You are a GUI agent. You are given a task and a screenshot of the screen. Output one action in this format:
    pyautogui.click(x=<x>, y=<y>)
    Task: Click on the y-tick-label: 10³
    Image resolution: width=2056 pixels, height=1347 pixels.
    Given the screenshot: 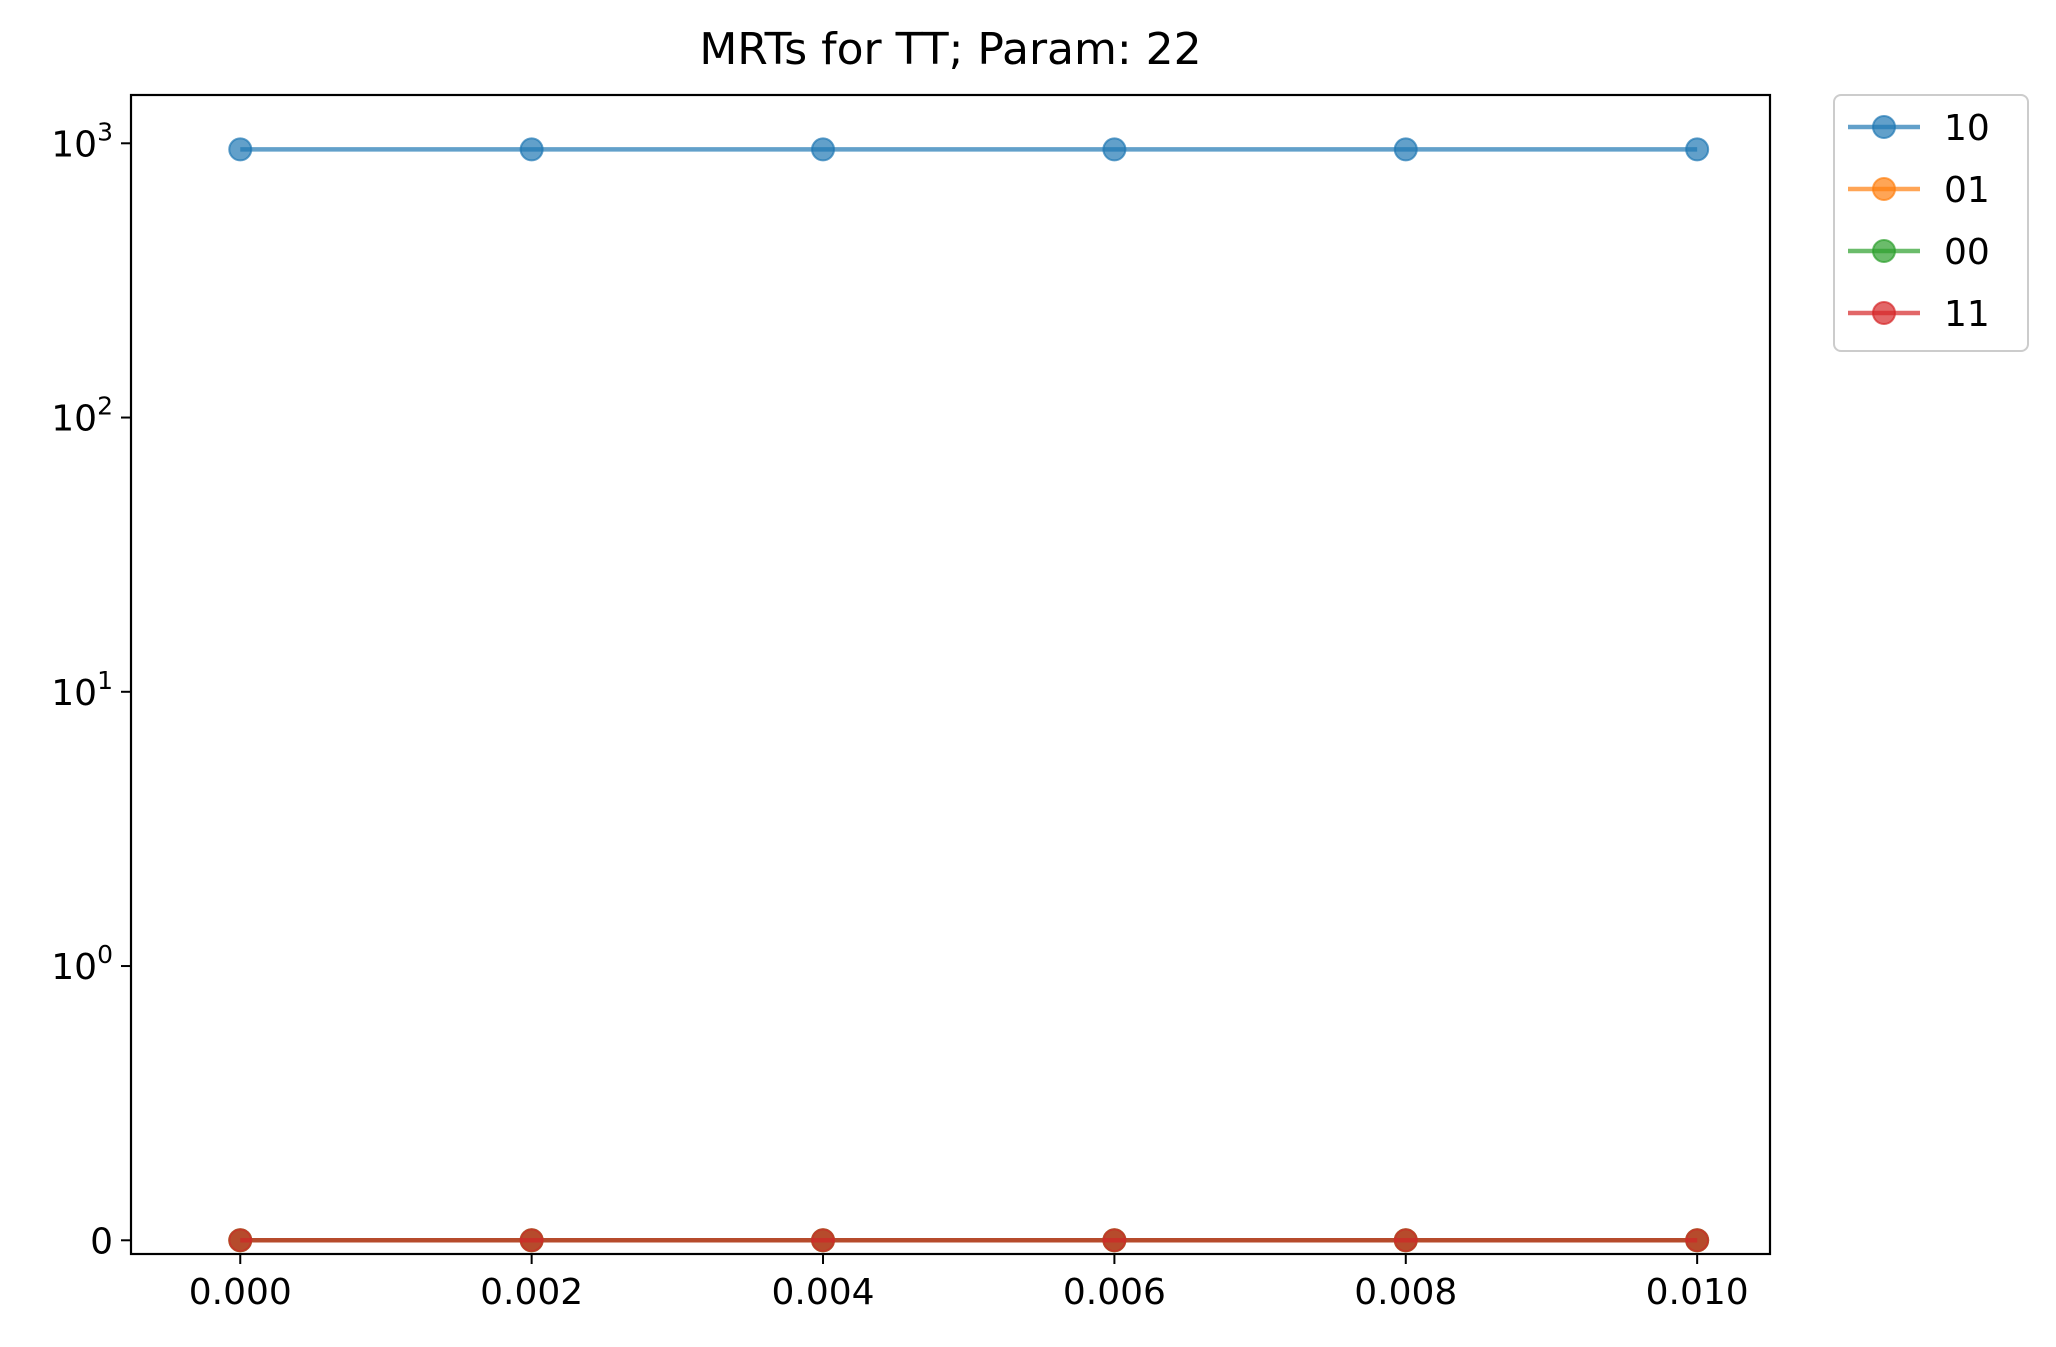 What is the action you would take?
    pyautogui.click(x=82, y=141)
    